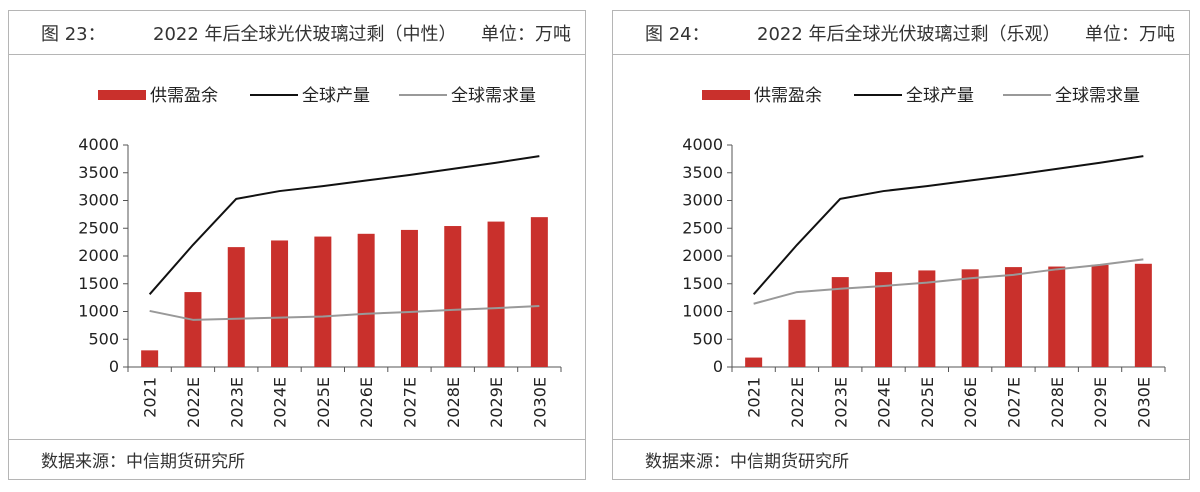 The width and height of the screenshot is (1200, 492). What do you see at coordinates (677, 34) in the screenshot?
I see `figure-label: 图 24：` at bounding box center [677, 34].